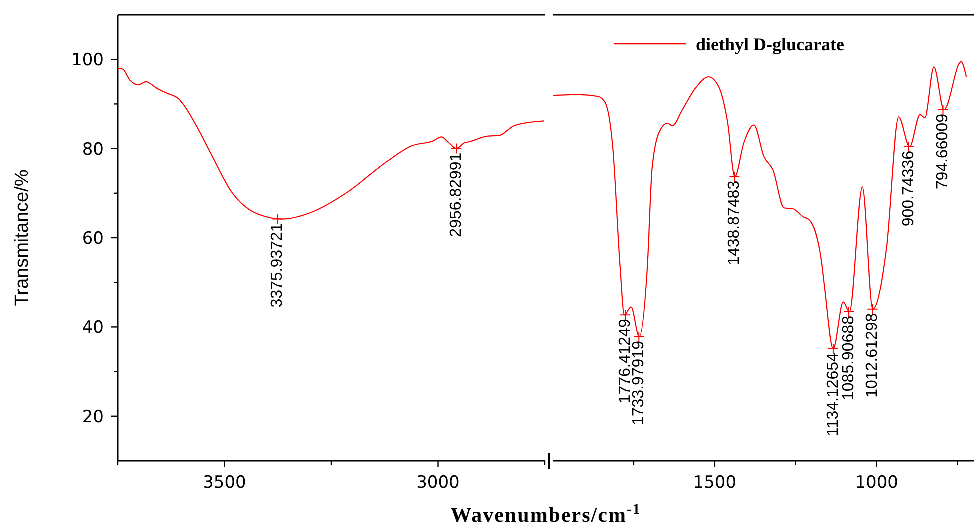 This screenshot has height=529, width=974. I want to click on x-tick-label: 1000, so click(876, 483).